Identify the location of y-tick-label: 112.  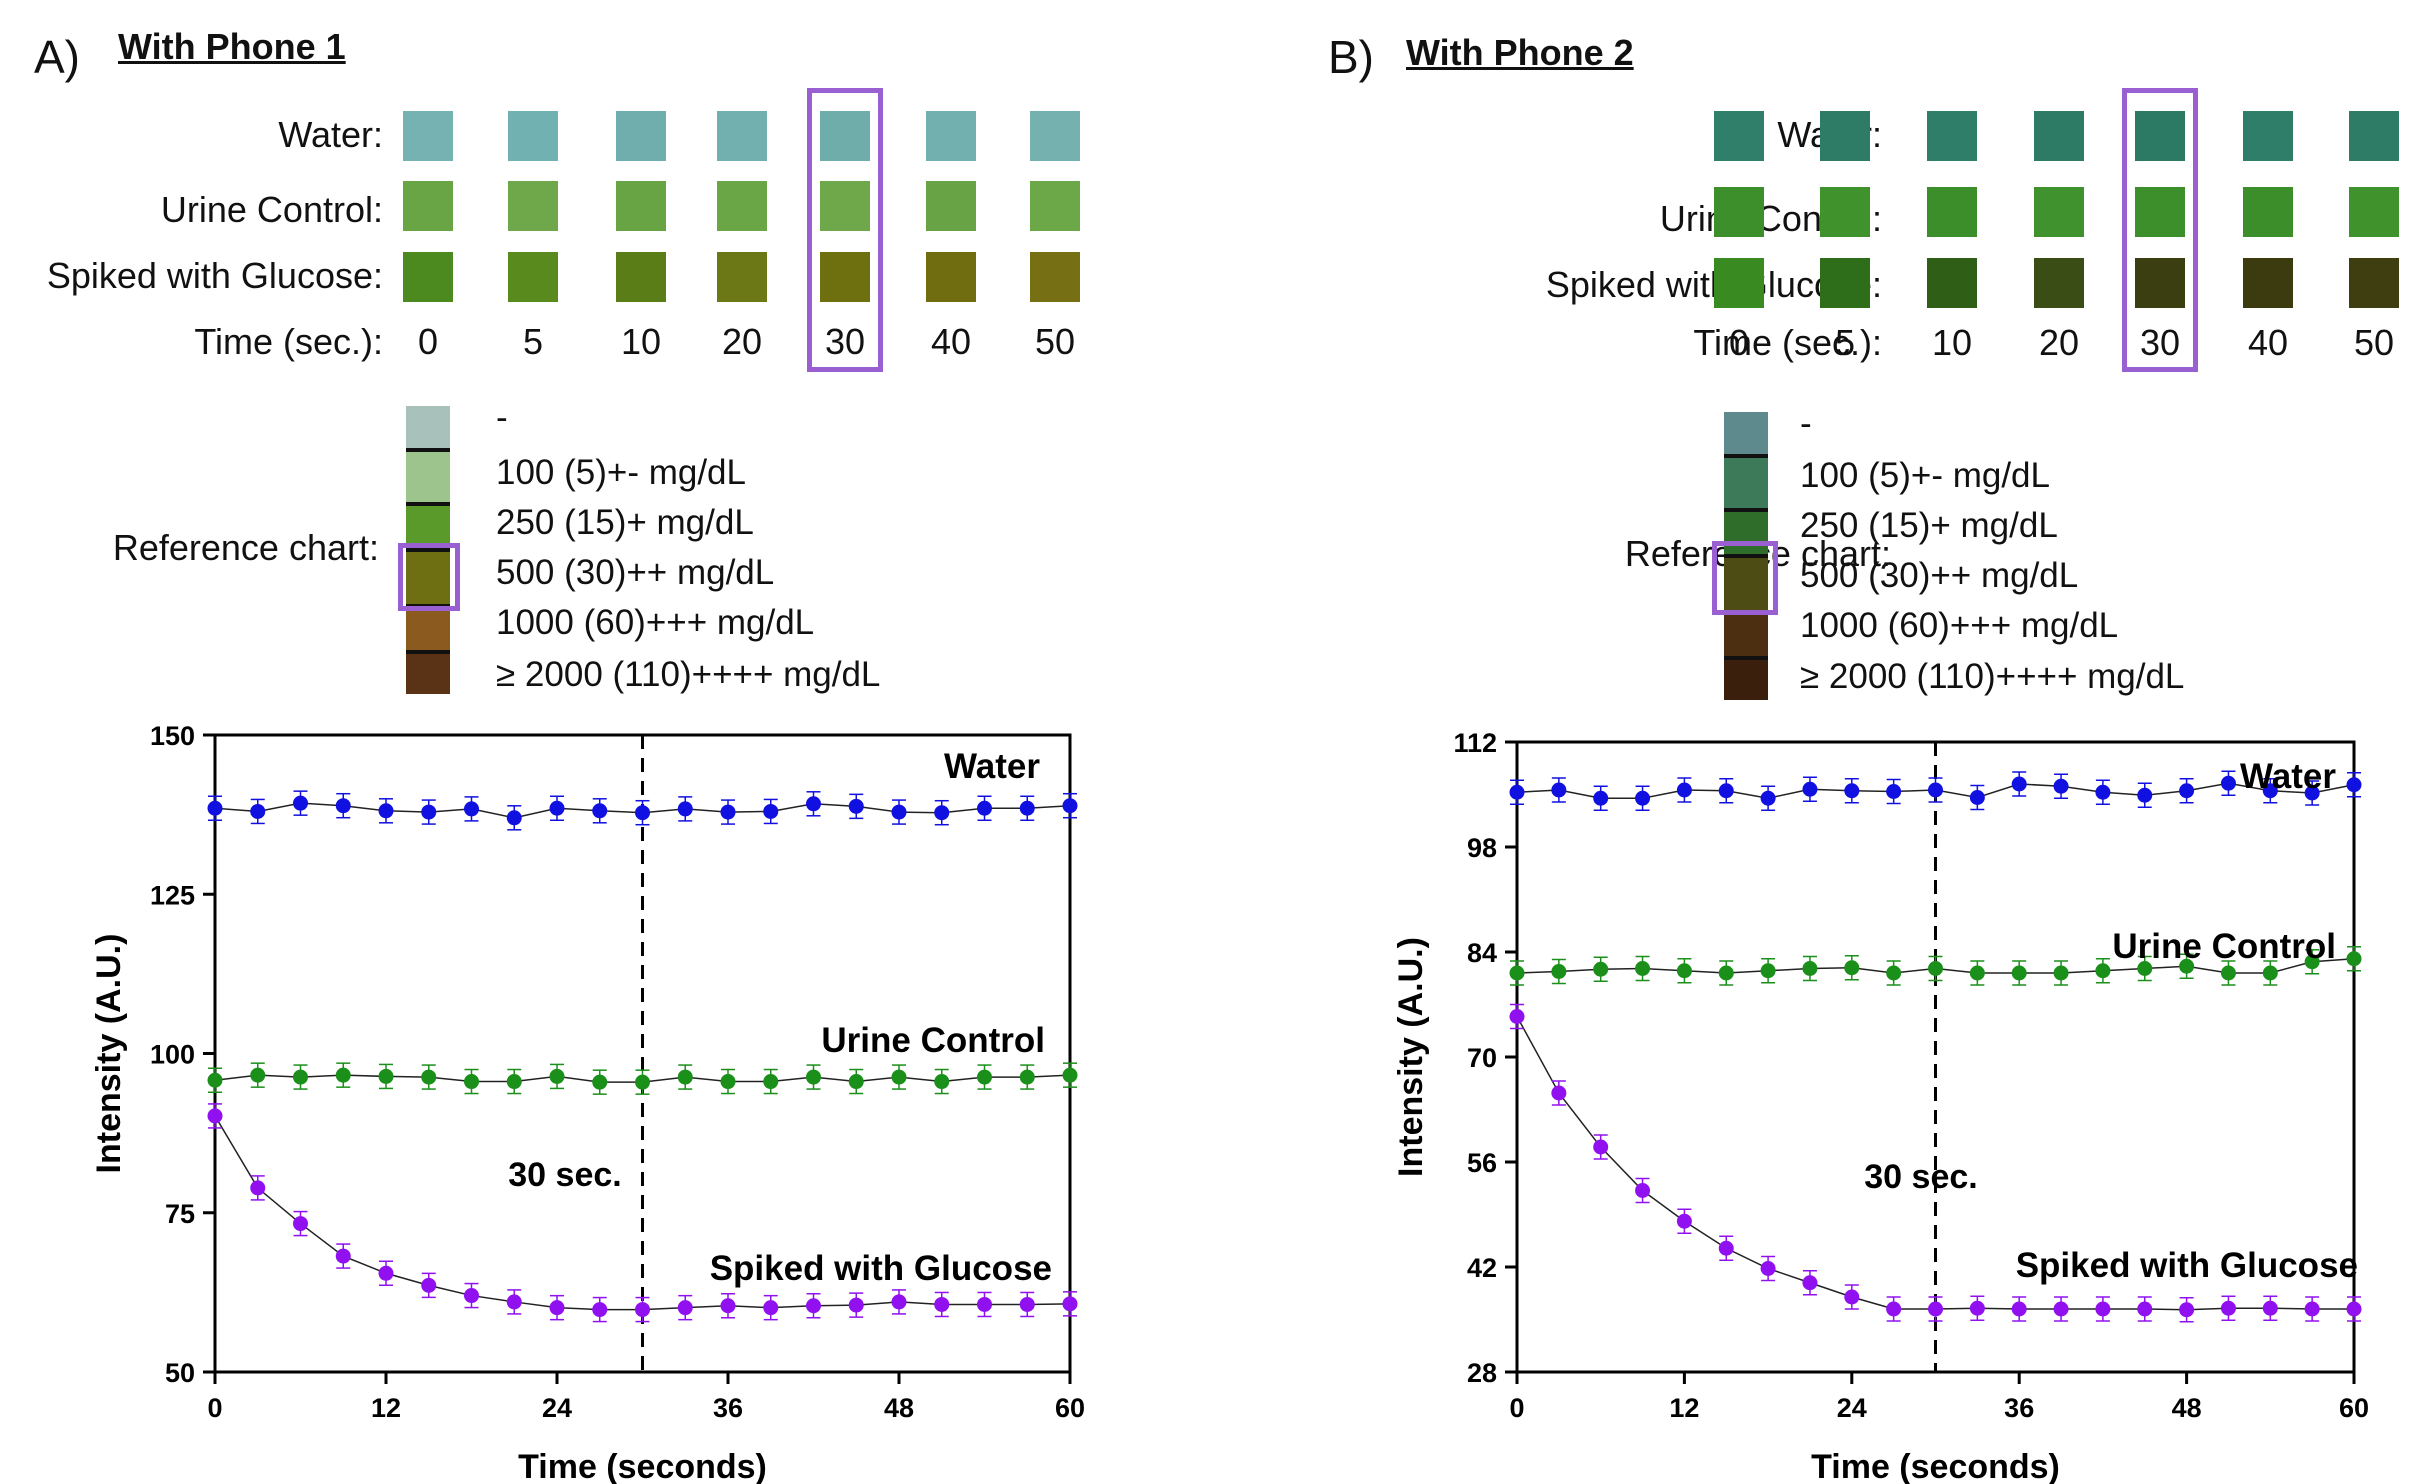
(1475, 743).